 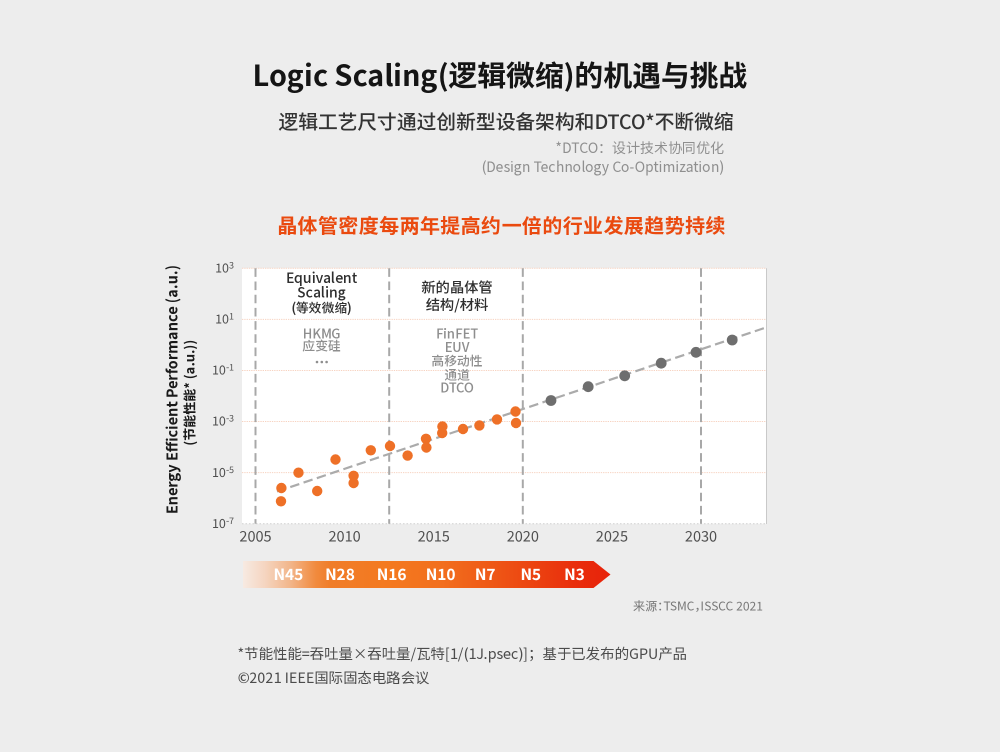 I want to click on svg-text: 2030, so click(x=701, y=536).